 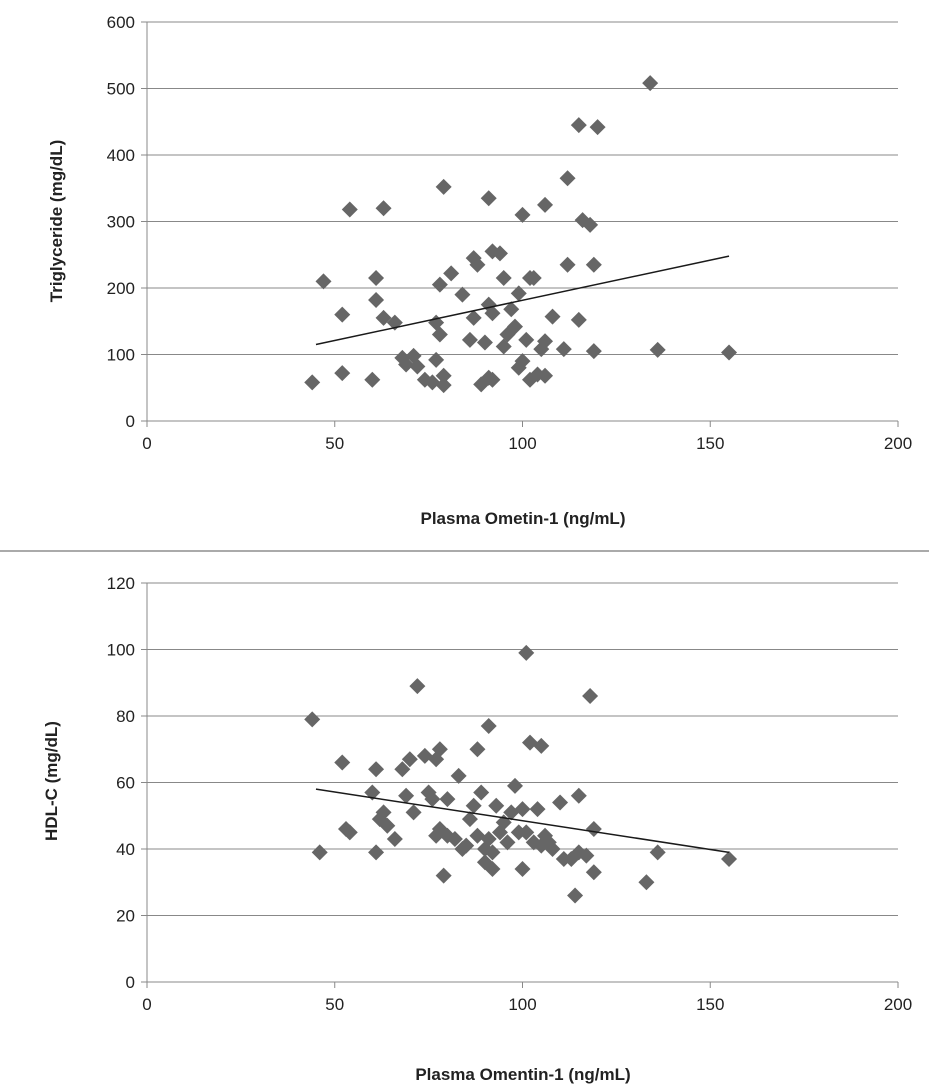 I want to click on y-tick-label: 60, so click(x=125, y=783).